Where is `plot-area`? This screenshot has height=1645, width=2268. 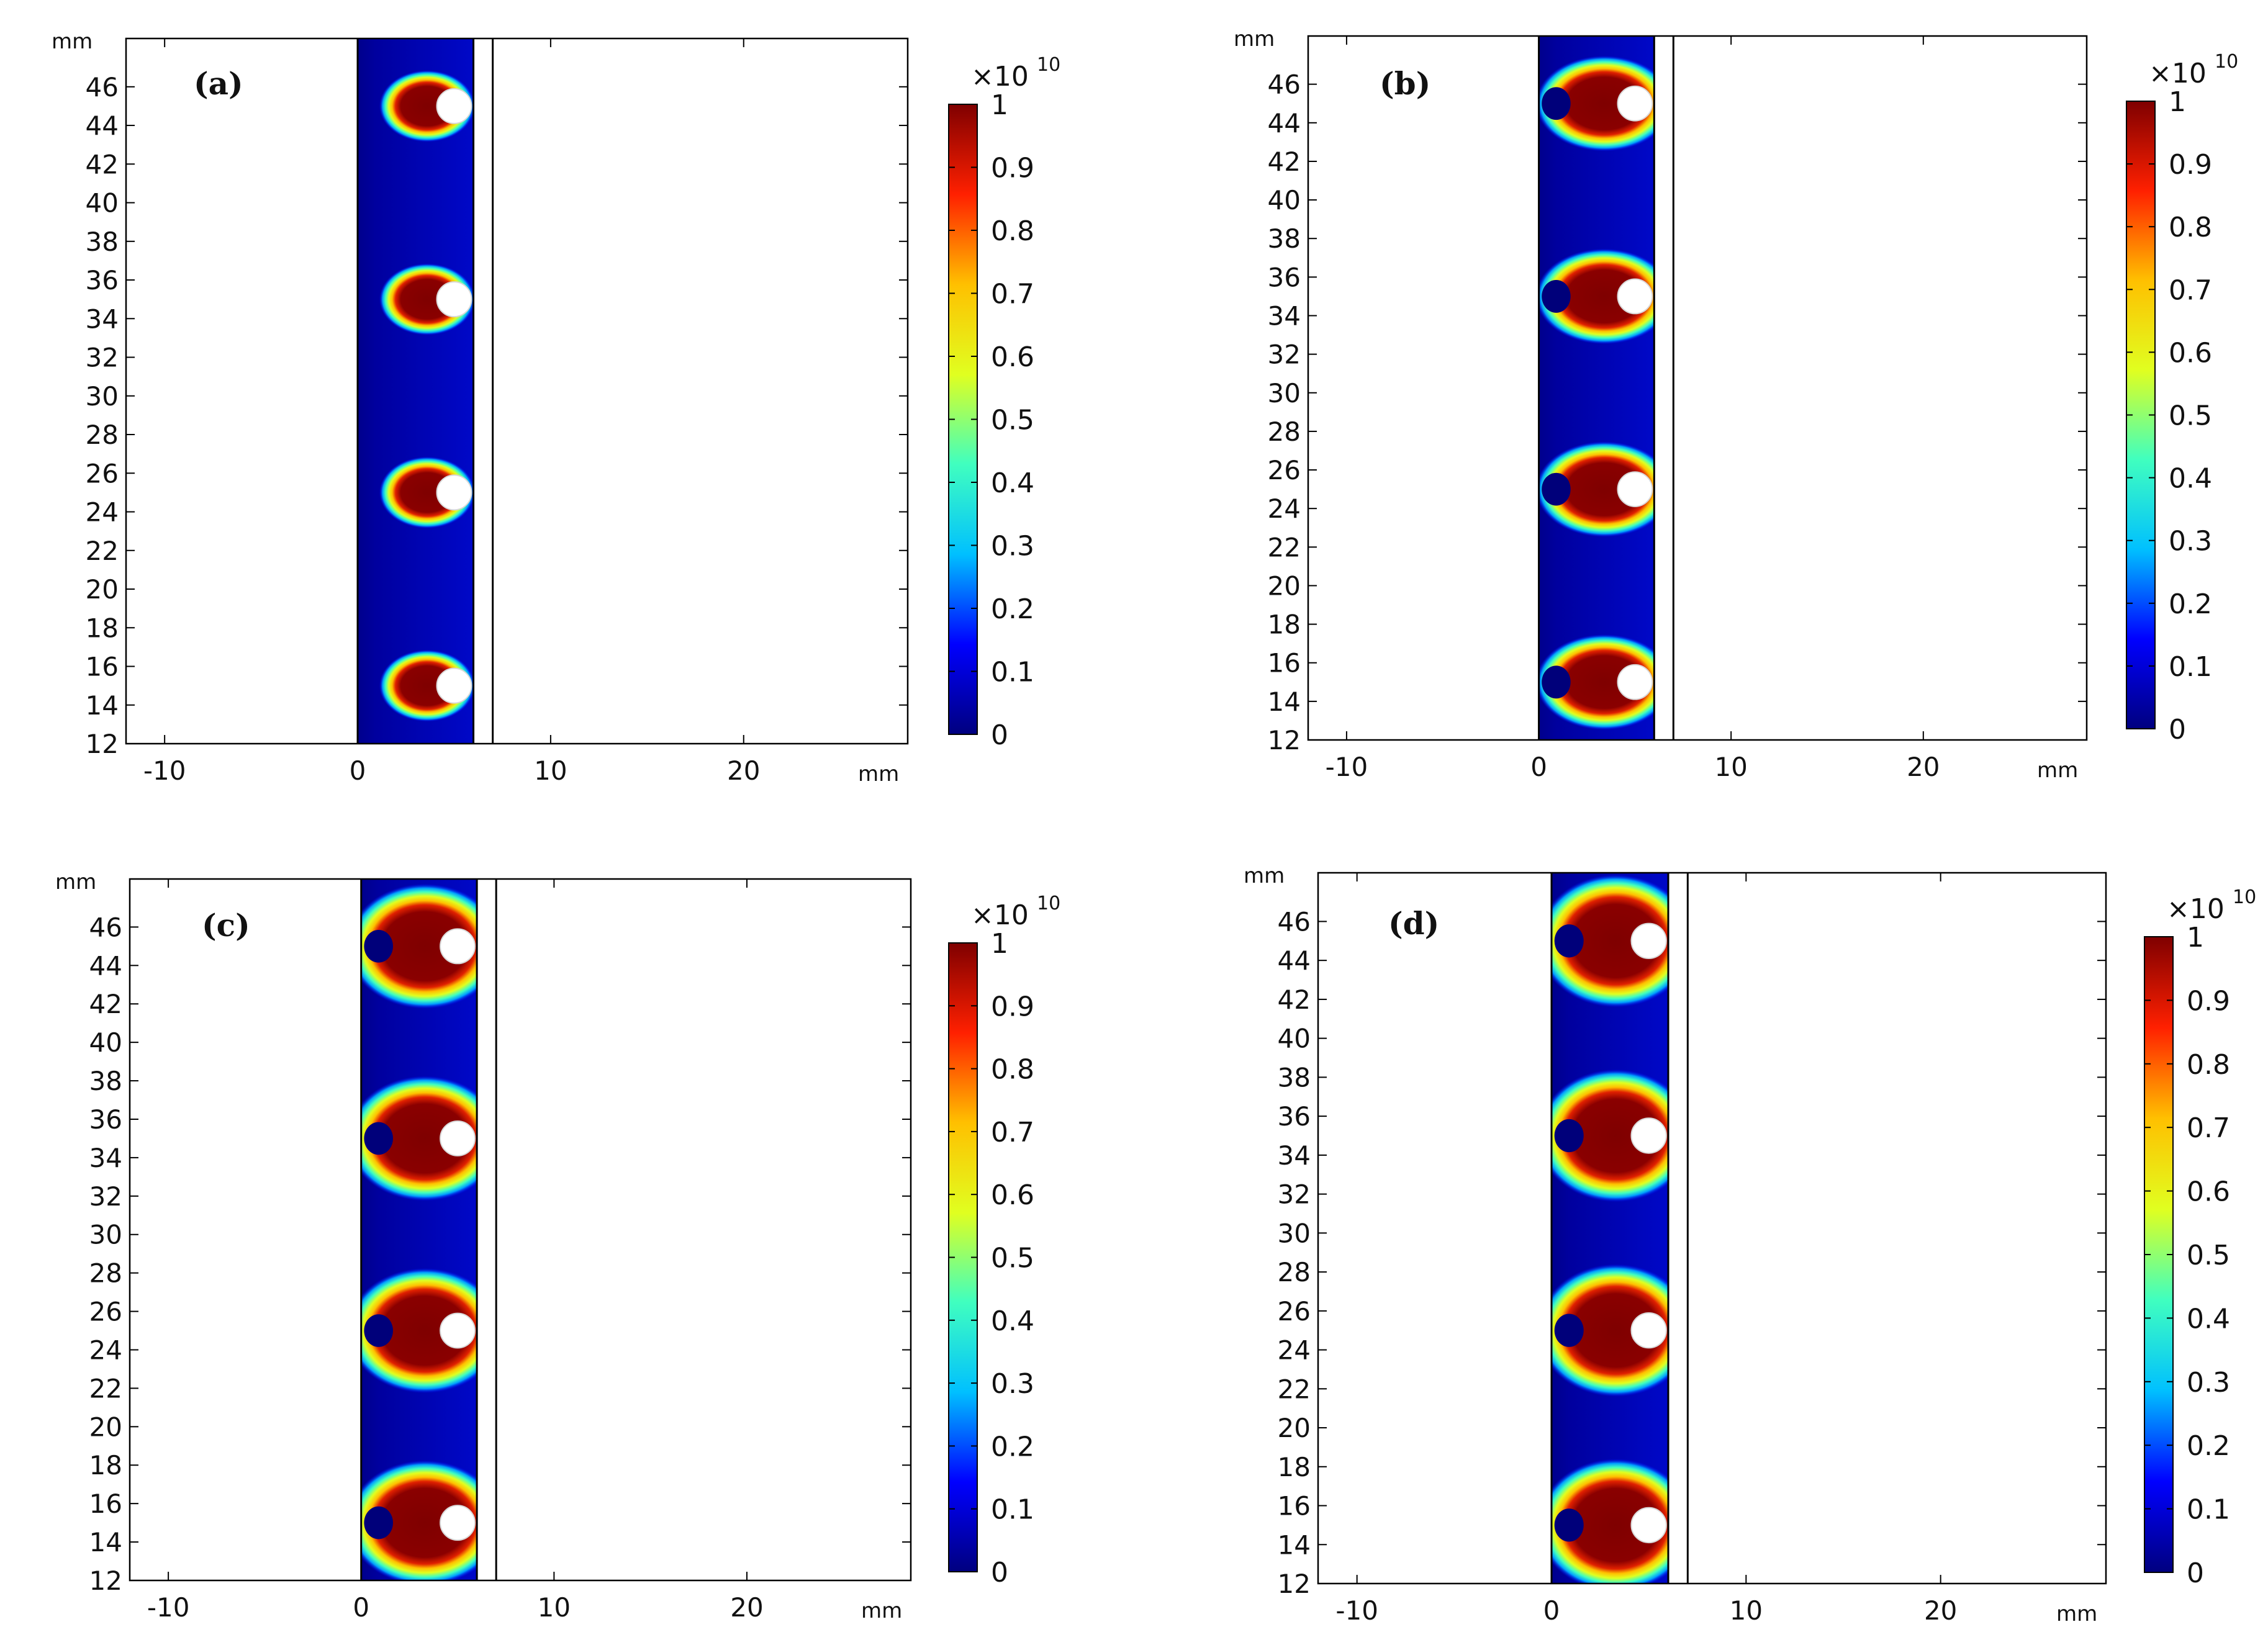
plot-area is located at coordinates (1697, 388).